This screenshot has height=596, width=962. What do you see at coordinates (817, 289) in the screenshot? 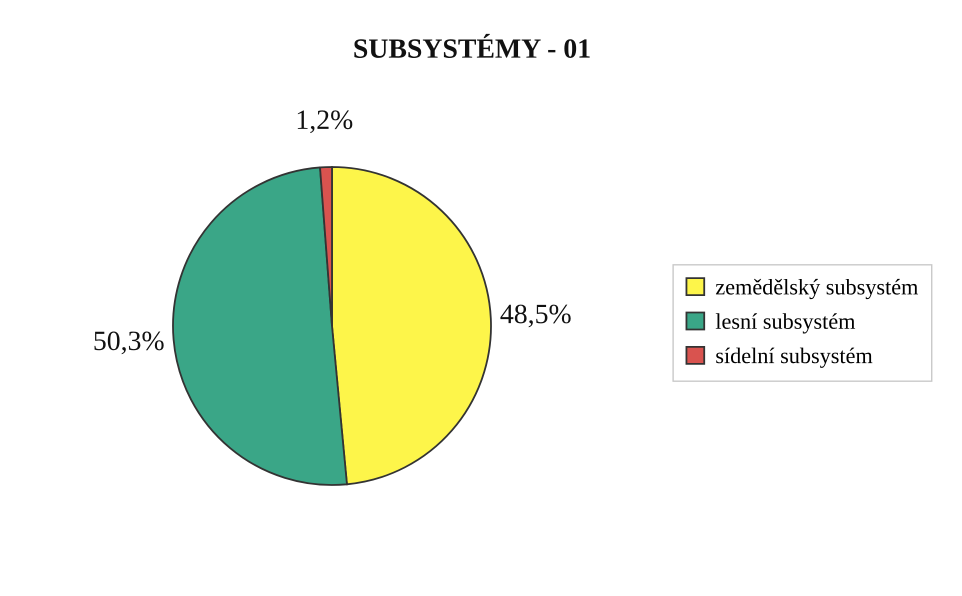
I see `legend-label: zemědělský subsystém` at bounding box center [817, 289].